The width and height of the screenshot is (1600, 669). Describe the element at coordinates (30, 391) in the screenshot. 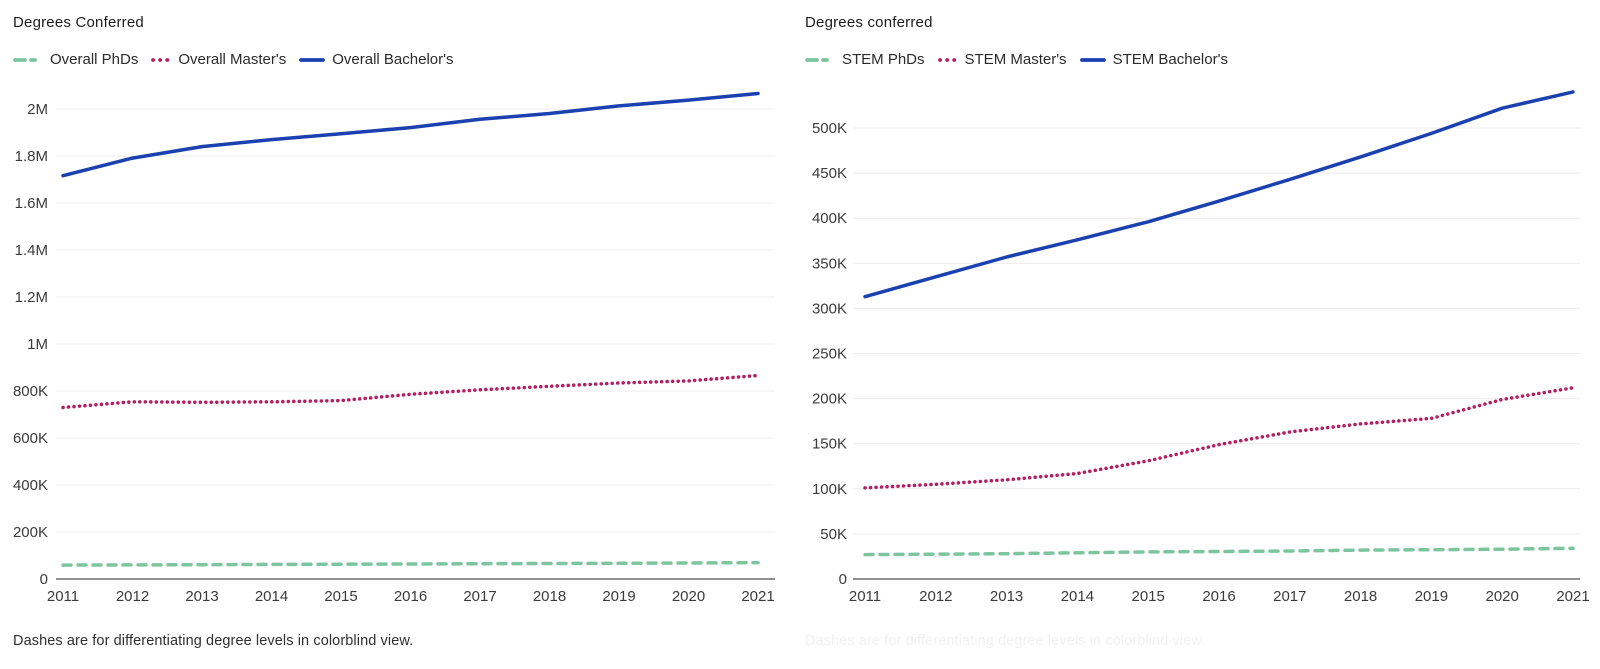

I see `y-tick-label: 800K` at that location.